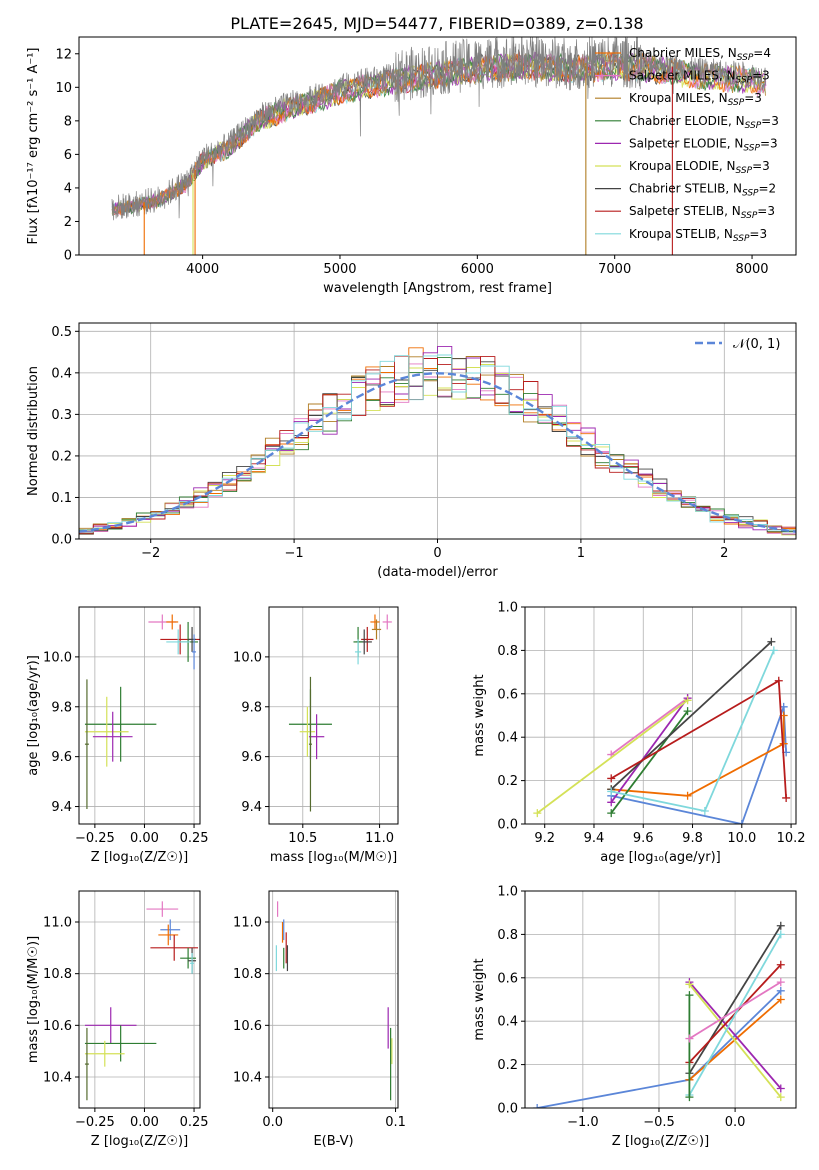  I want to click on x-axis-label: E(B-V), so click(333, 1141).